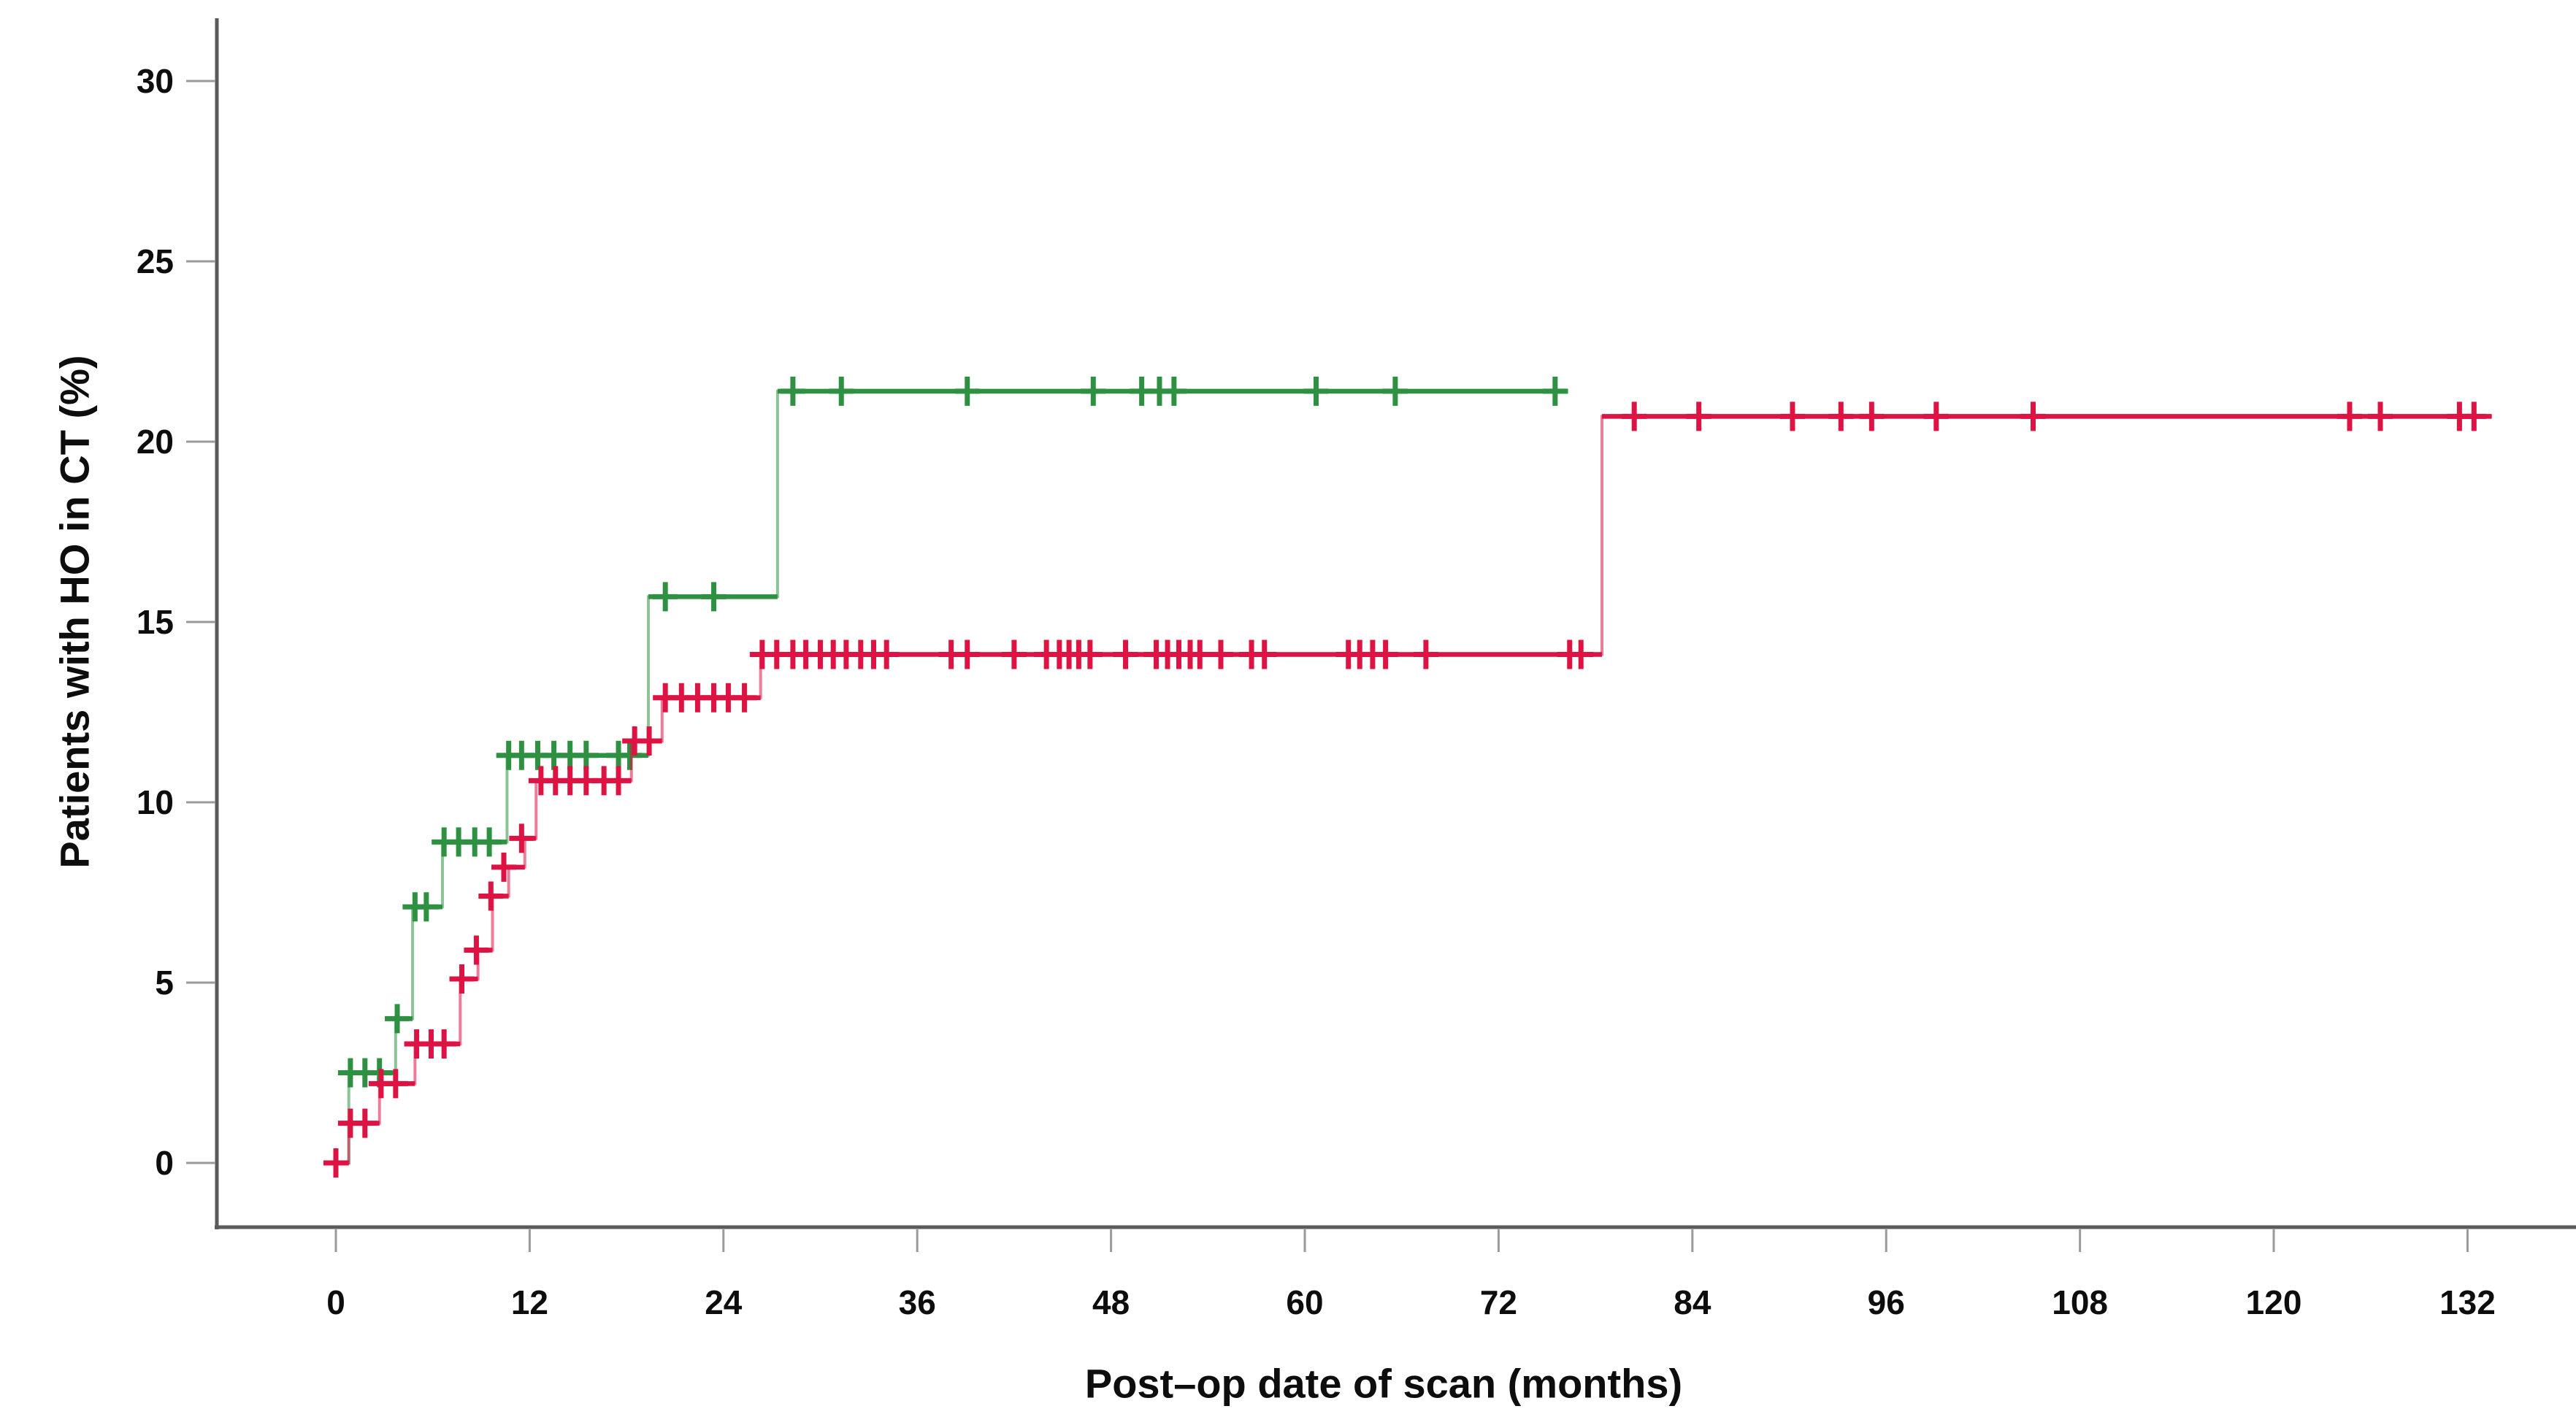 Image resolution: width=2576 pixels, height=1425 pixels. What do you see at coordinates (74, 612) in the screenshot?
I see `y-axis-title: Patients with HO in CT (%)` at bounding box center [74, 612].